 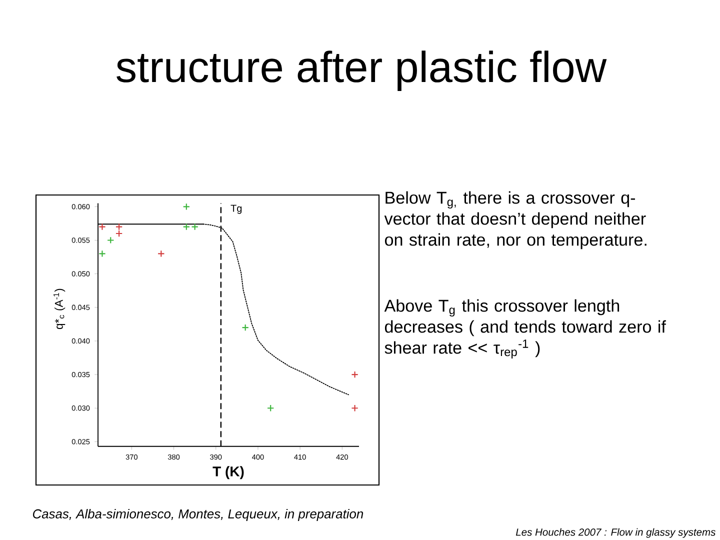 What do you see at coordinates (515, 220) in the screenshot?
I see `text: Below T$_{g,}$ there is a crossover q-vector that doesn’t depend neither on strain rate, nor on temperature.` at bounding box center [515, 220].